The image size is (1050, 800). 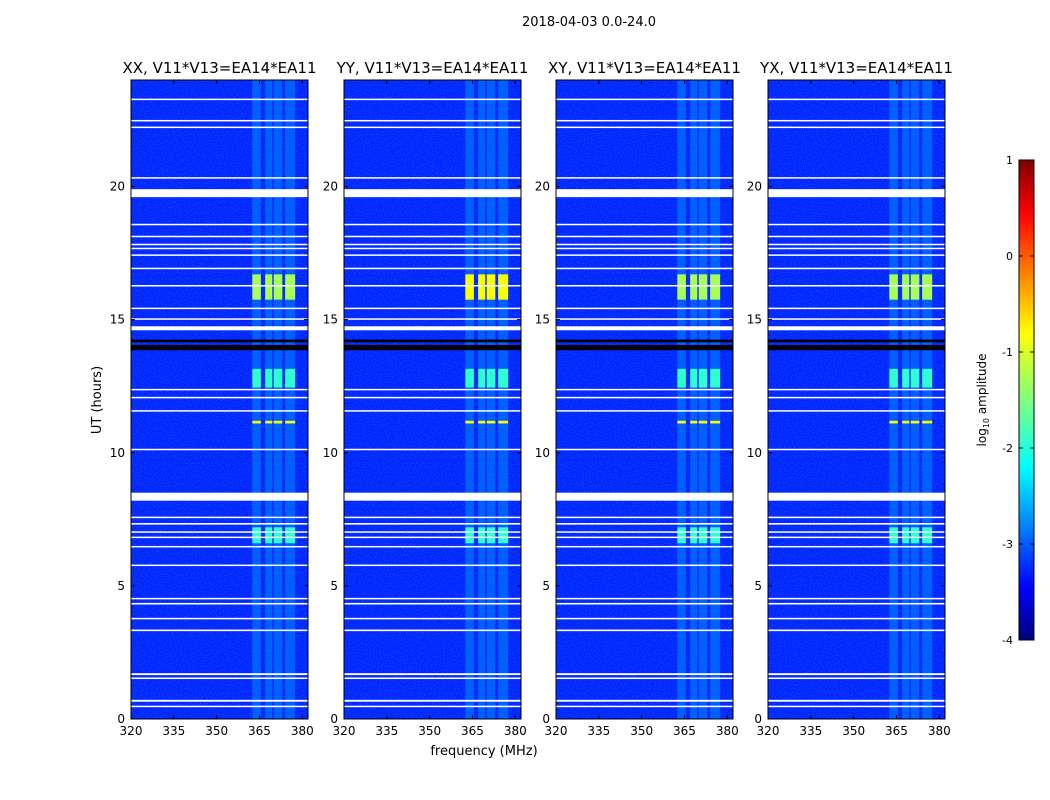 I want to click on y-tick-label: 20, so click(x=542, y=187).